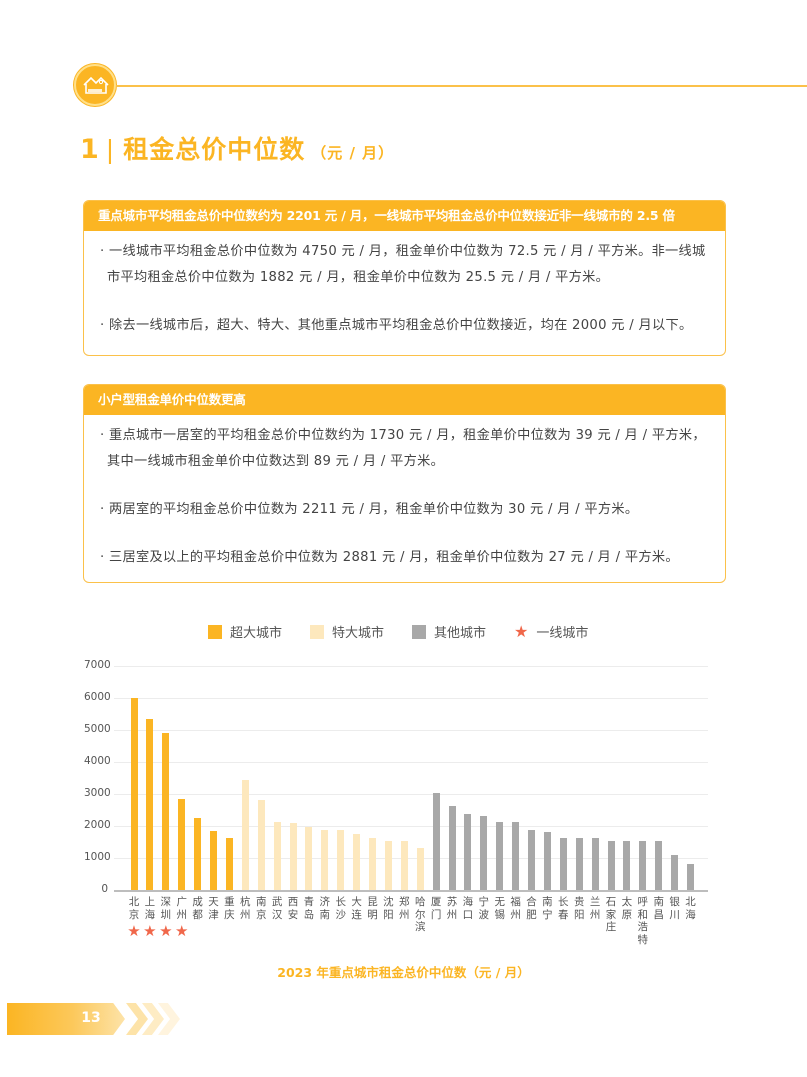 Image resolution: width=807 pixels, height=1077 pixels. Describe the element at coordinates (547, 861) in the screenshot. I see `bar-南宁` at that location.